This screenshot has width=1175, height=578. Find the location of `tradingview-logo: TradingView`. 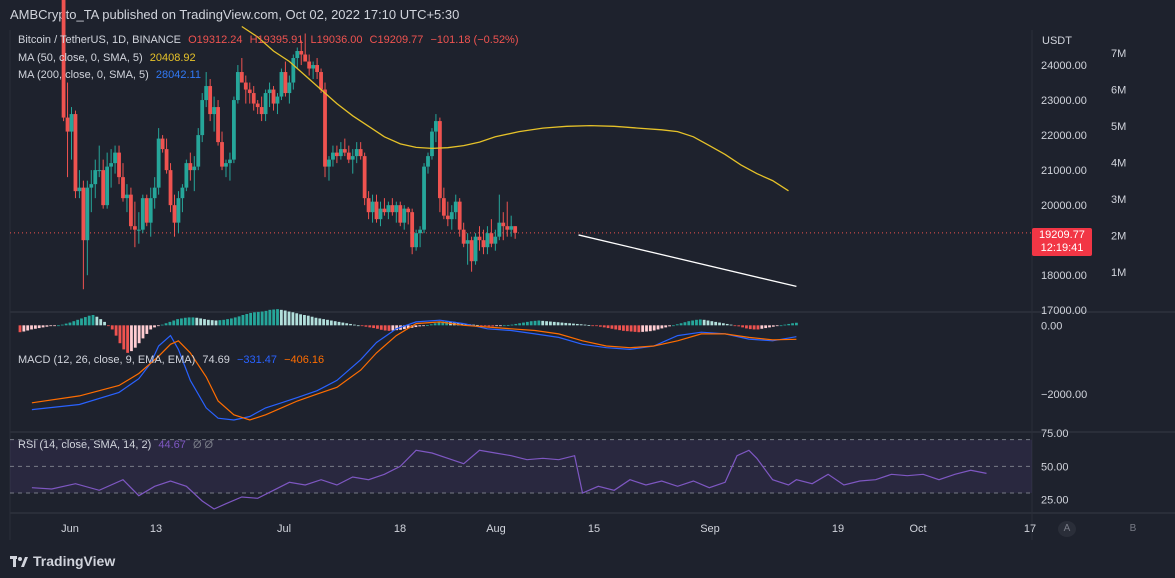

tradingview-logo: TradingView is located at coordinates (62, 561).